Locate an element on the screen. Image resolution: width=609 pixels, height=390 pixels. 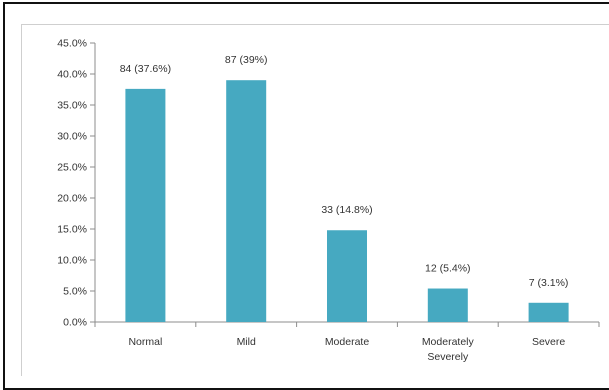
category-label-line: Severely is located at coordinates (448, 357).